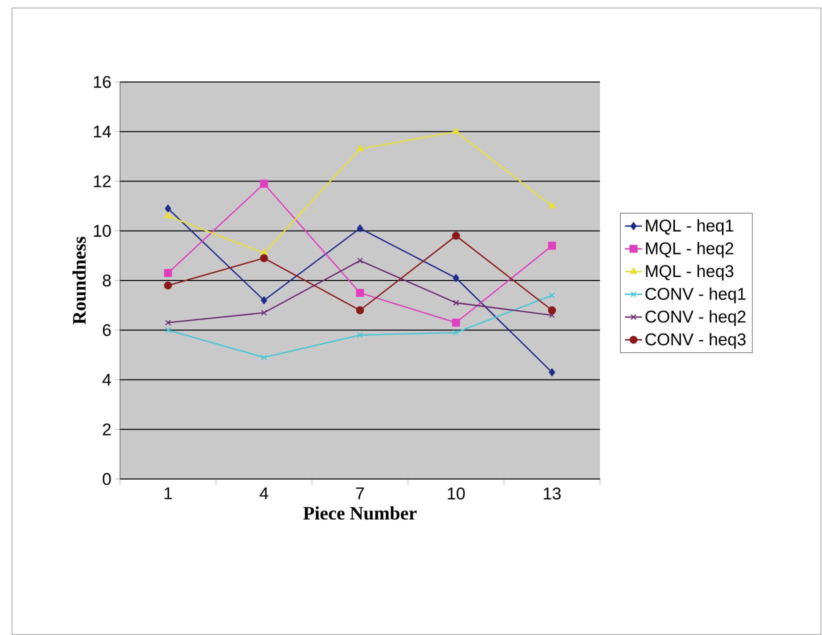  Describe the element at coordinates (102, 132) in the screenshot. I see `y-tick-label: 14` at that location.